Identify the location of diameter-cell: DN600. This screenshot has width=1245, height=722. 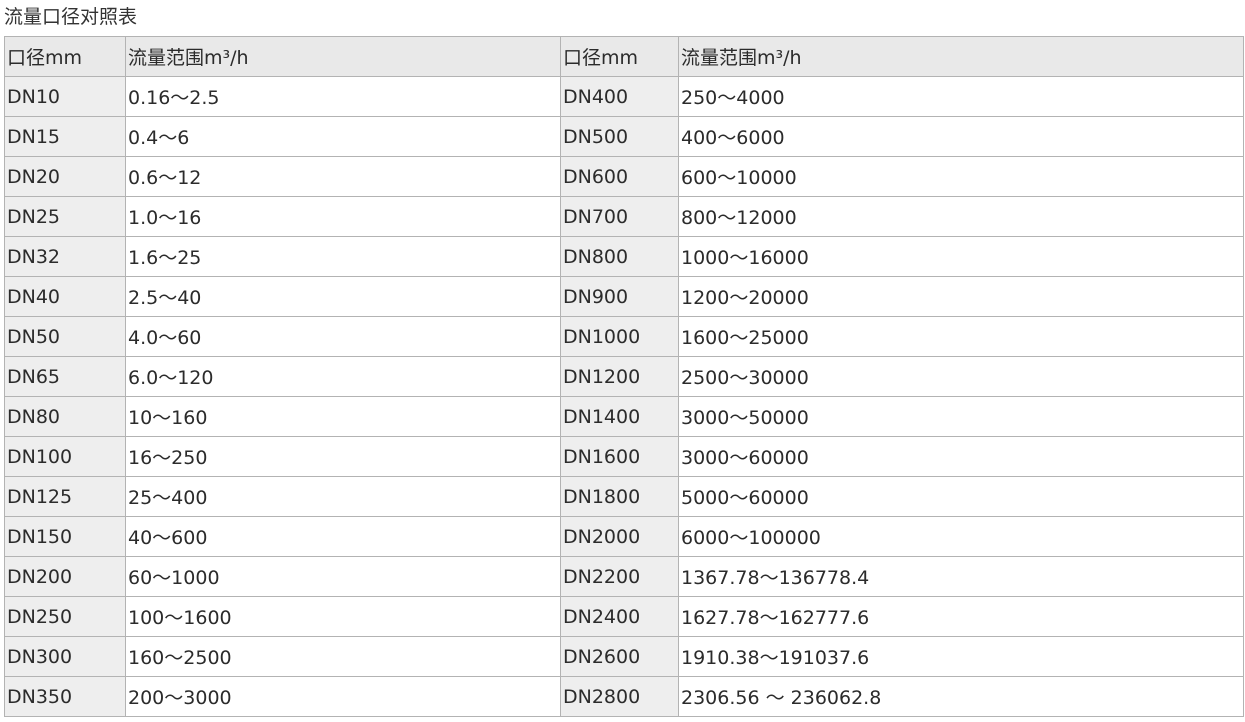
(619, 176).